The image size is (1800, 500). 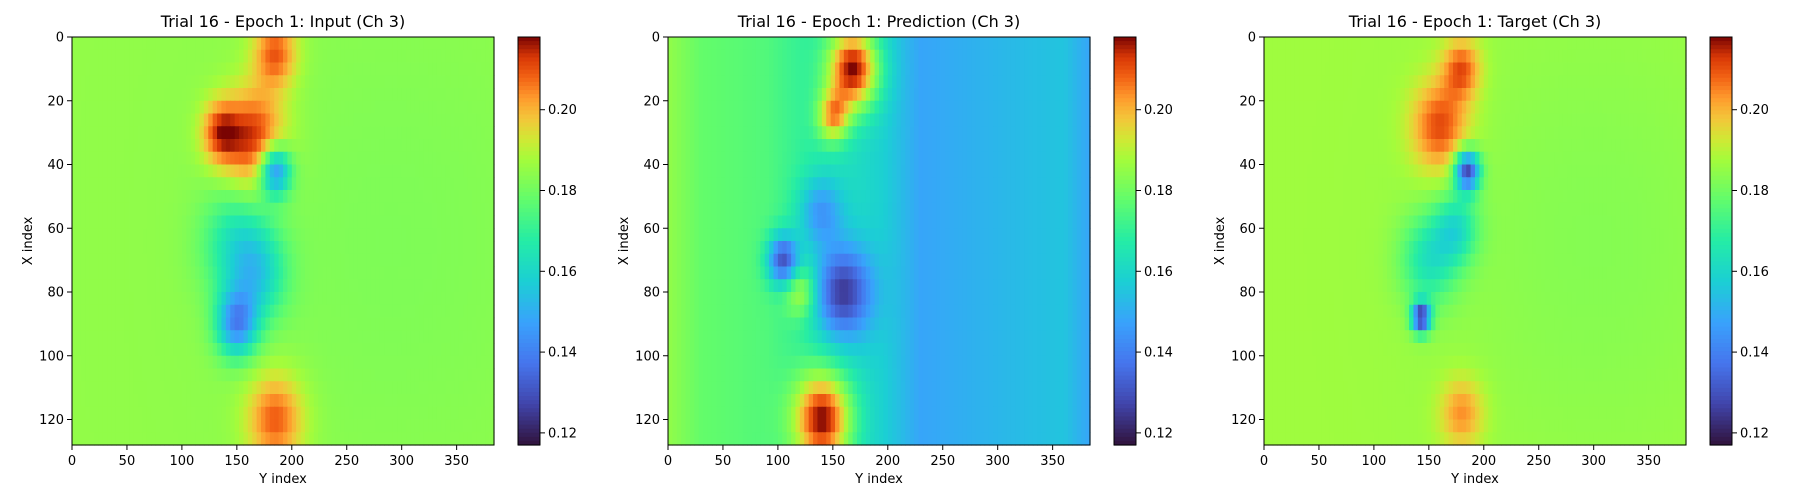 What do you see at coordinates (529, 219) in the screenshot?
I see `colorbar-segment` at bounding box center [529, 219].